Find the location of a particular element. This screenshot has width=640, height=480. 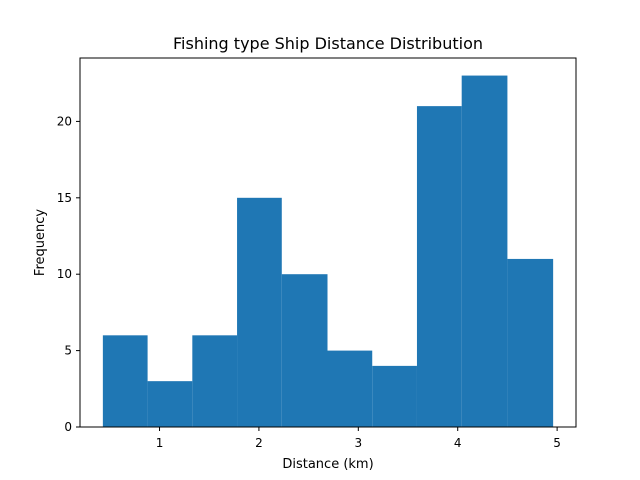

y-tick-label: 15 is located at coordinates (64, 198).